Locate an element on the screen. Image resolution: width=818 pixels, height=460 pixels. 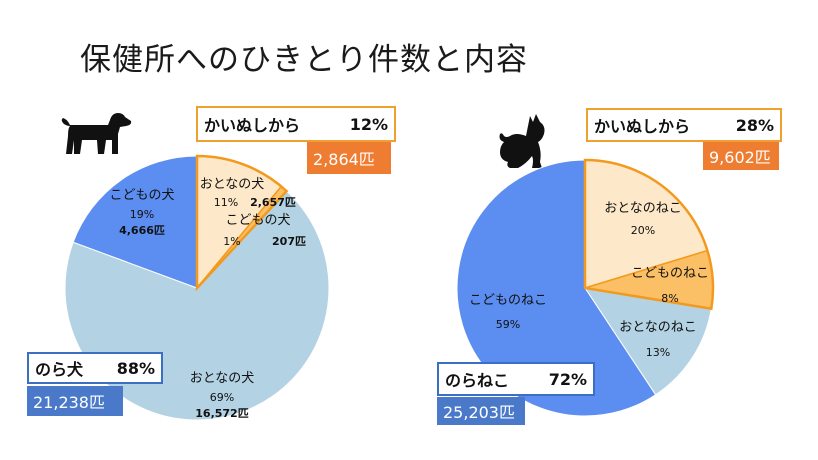
cat-owned-outline is located at coordinates (649, 234).